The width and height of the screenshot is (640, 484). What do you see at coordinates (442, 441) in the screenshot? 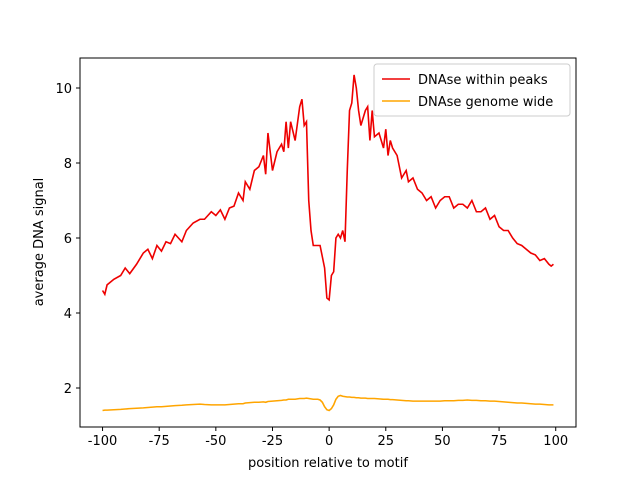
I see `x-tick-label: 50` at bounding box center [442, 441].